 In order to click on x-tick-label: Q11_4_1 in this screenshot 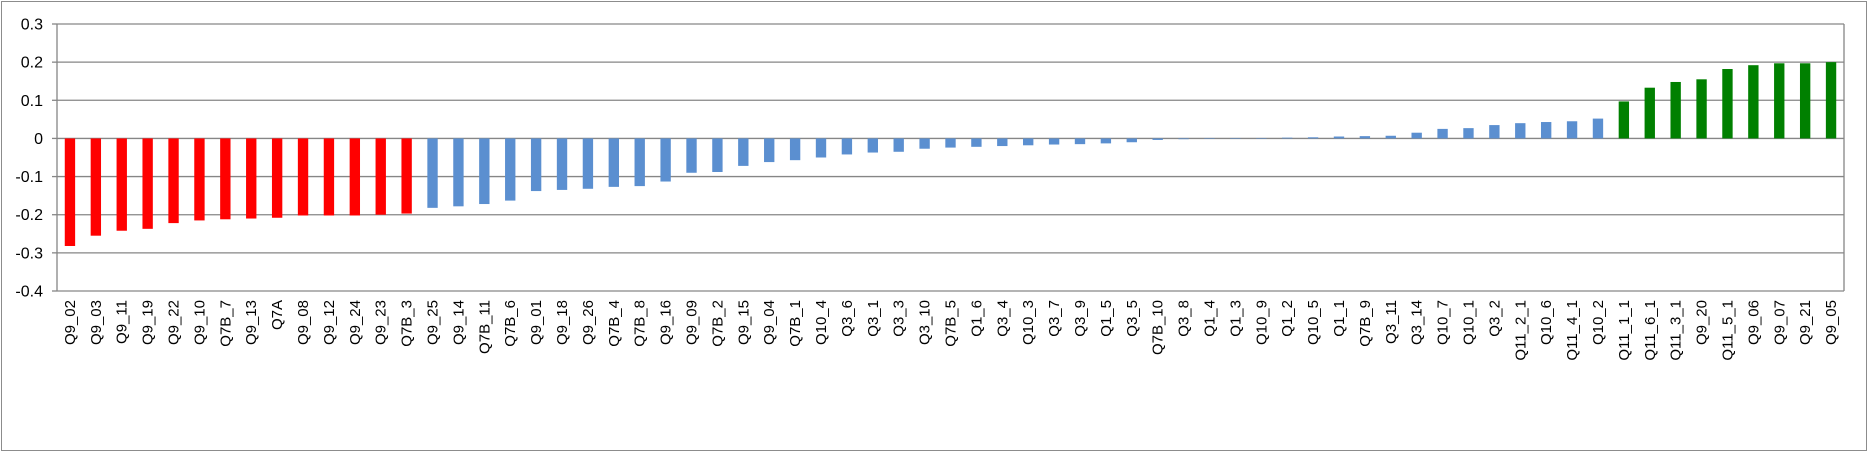, I will do `click(1572, 330)`.